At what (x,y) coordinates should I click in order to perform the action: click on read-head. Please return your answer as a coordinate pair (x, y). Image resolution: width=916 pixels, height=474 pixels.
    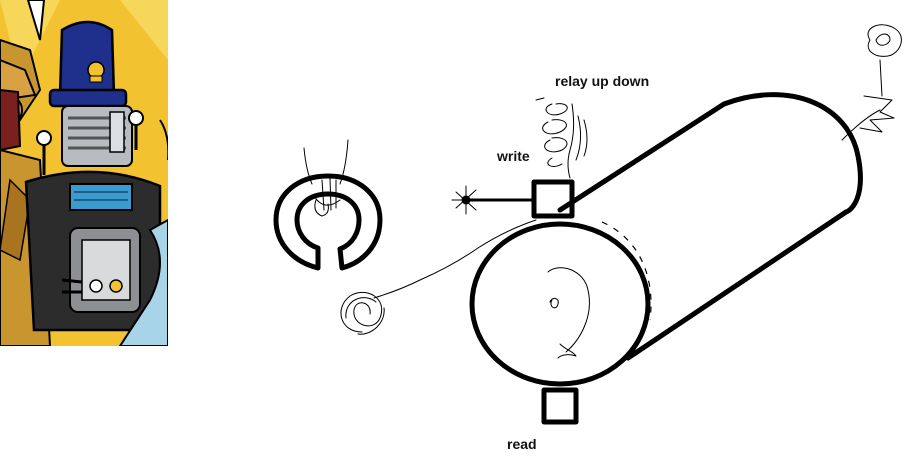
    Looking at the image, I should click on (560, 406).